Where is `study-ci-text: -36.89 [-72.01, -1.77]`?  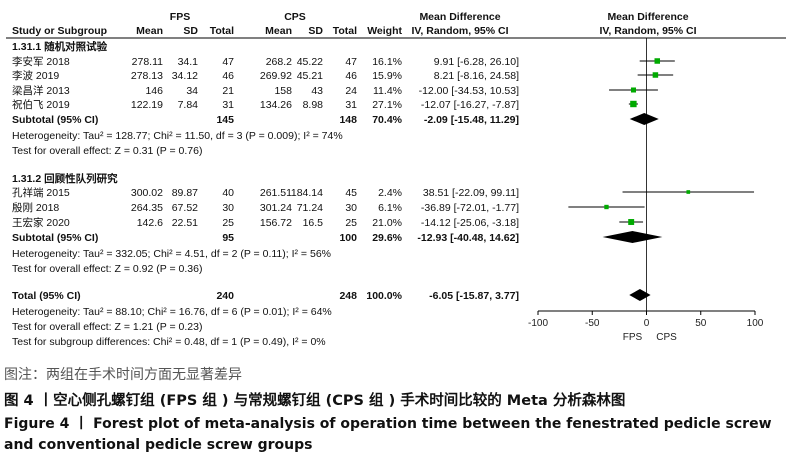 study-ci-text: -36.89 [-72.01, -1.77] is located at coordinates (470, 208).